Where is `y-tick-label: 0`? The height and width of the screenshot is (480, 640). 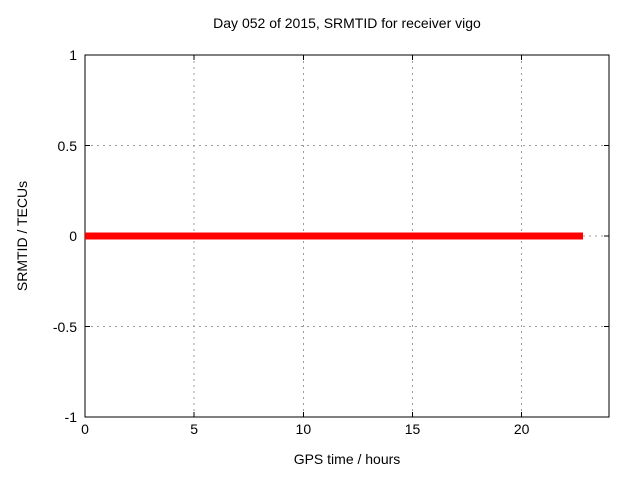 y-tick-label: 0 is located at coordinates (73, 236).